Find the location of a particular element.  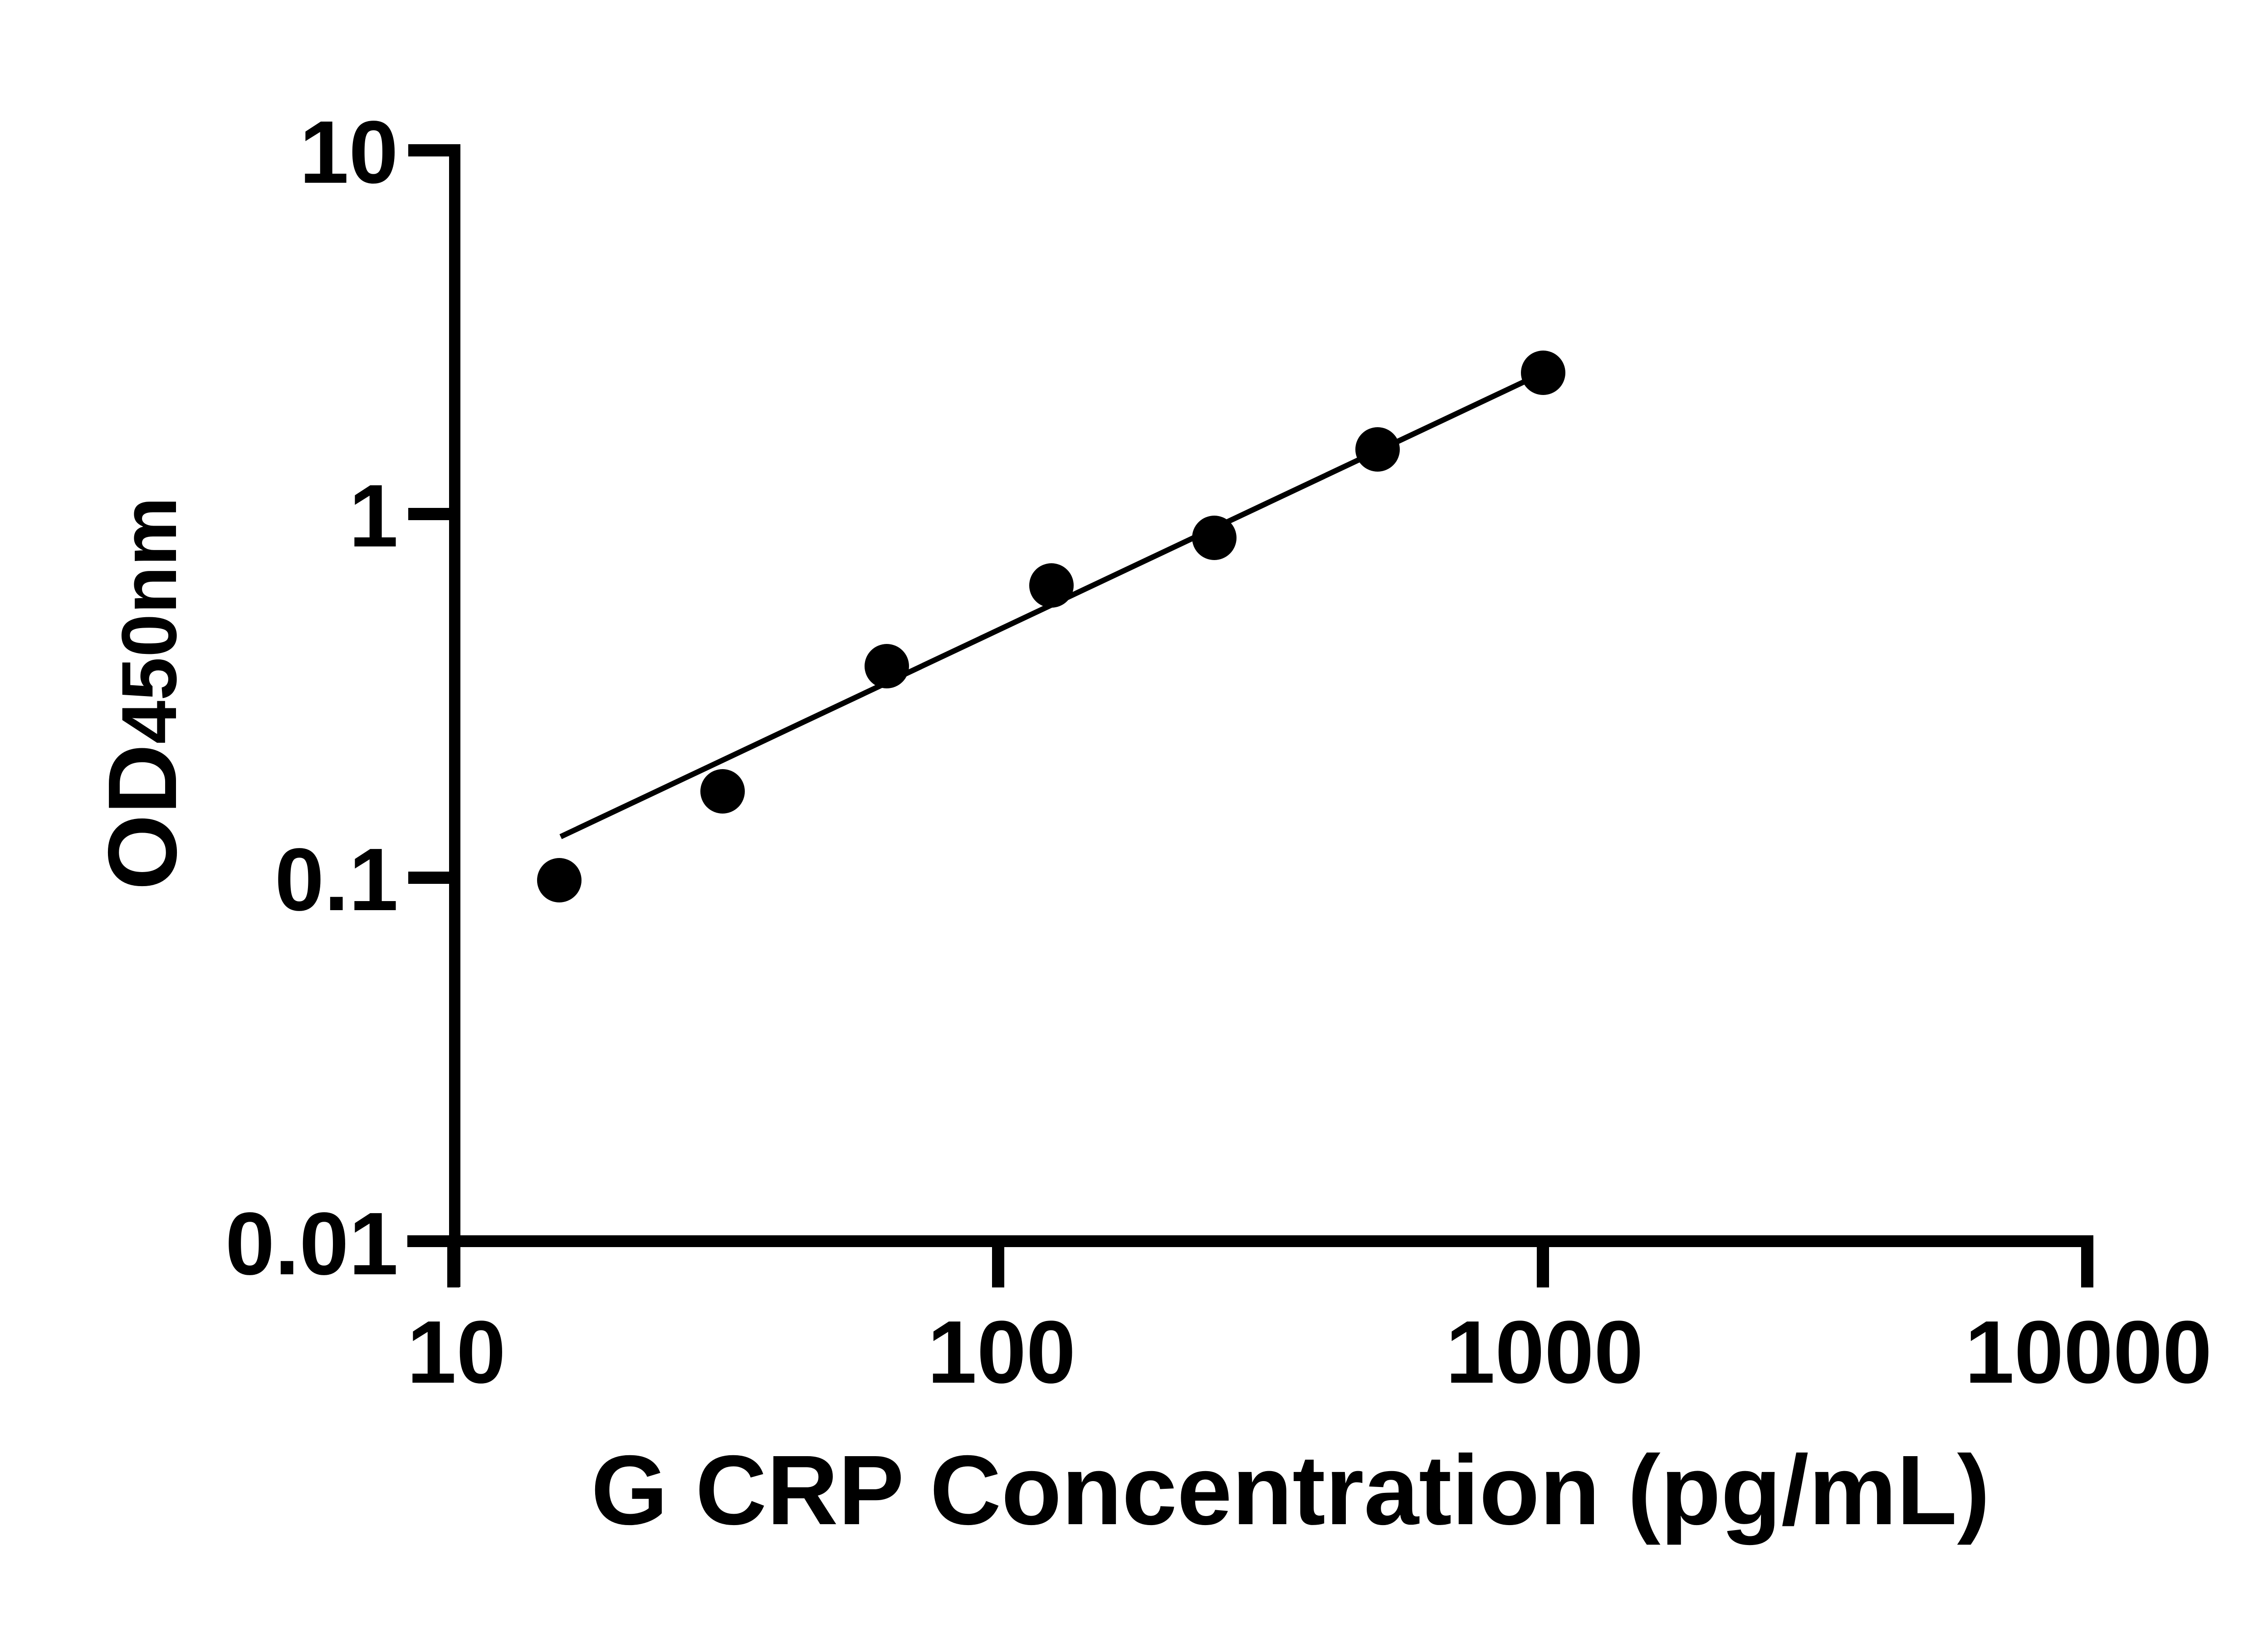

svg-text: 0.1 is located at coordinates (337, 879).